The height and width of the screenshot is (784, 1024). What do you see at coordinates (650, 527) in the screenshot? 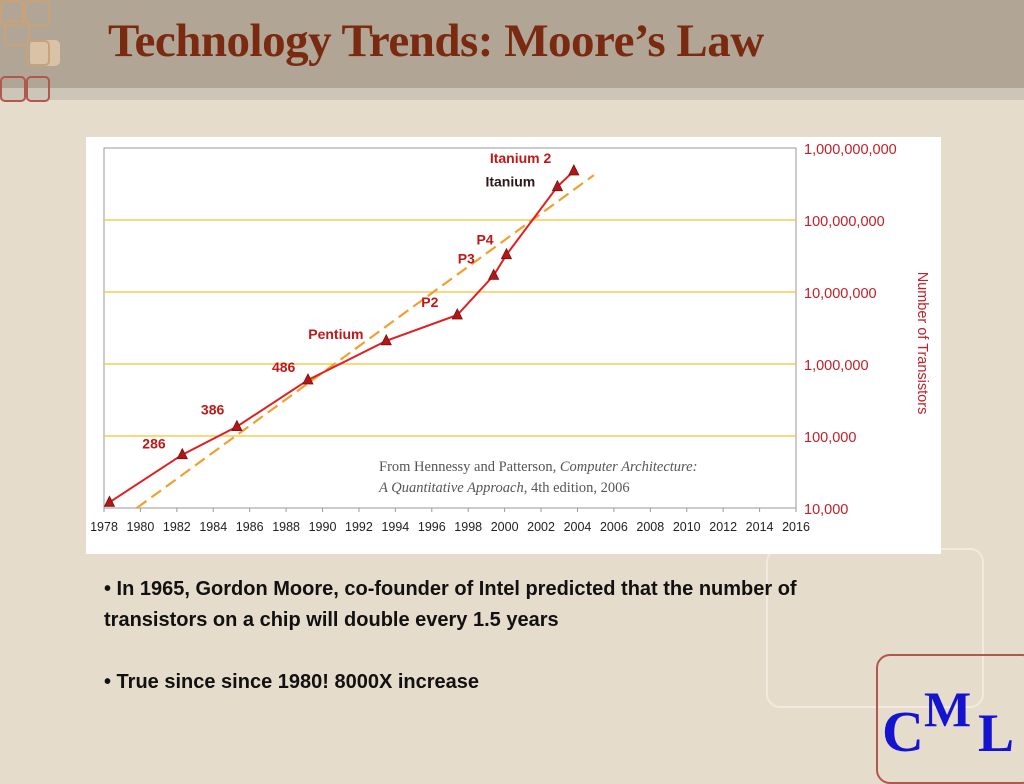
I see `x-tick-label: 2008` at bounding box center [650, 527].